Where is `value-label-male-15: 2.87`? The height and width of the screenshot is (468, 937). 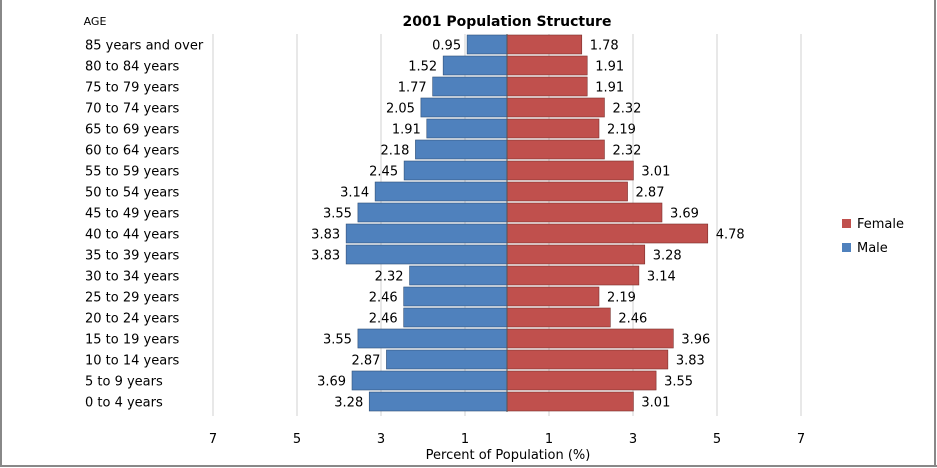 value-label-male-15: 2.87 is located at coordinates (366, 361).